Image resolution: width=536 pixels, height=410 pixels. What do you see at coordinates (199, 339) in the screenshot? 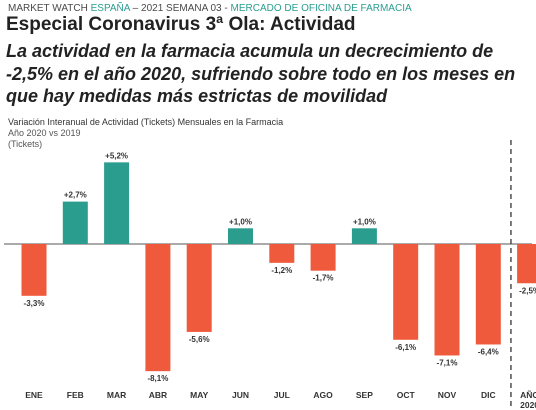
I see `data-label-5: -5,6%` at bounding box center [199, 339].